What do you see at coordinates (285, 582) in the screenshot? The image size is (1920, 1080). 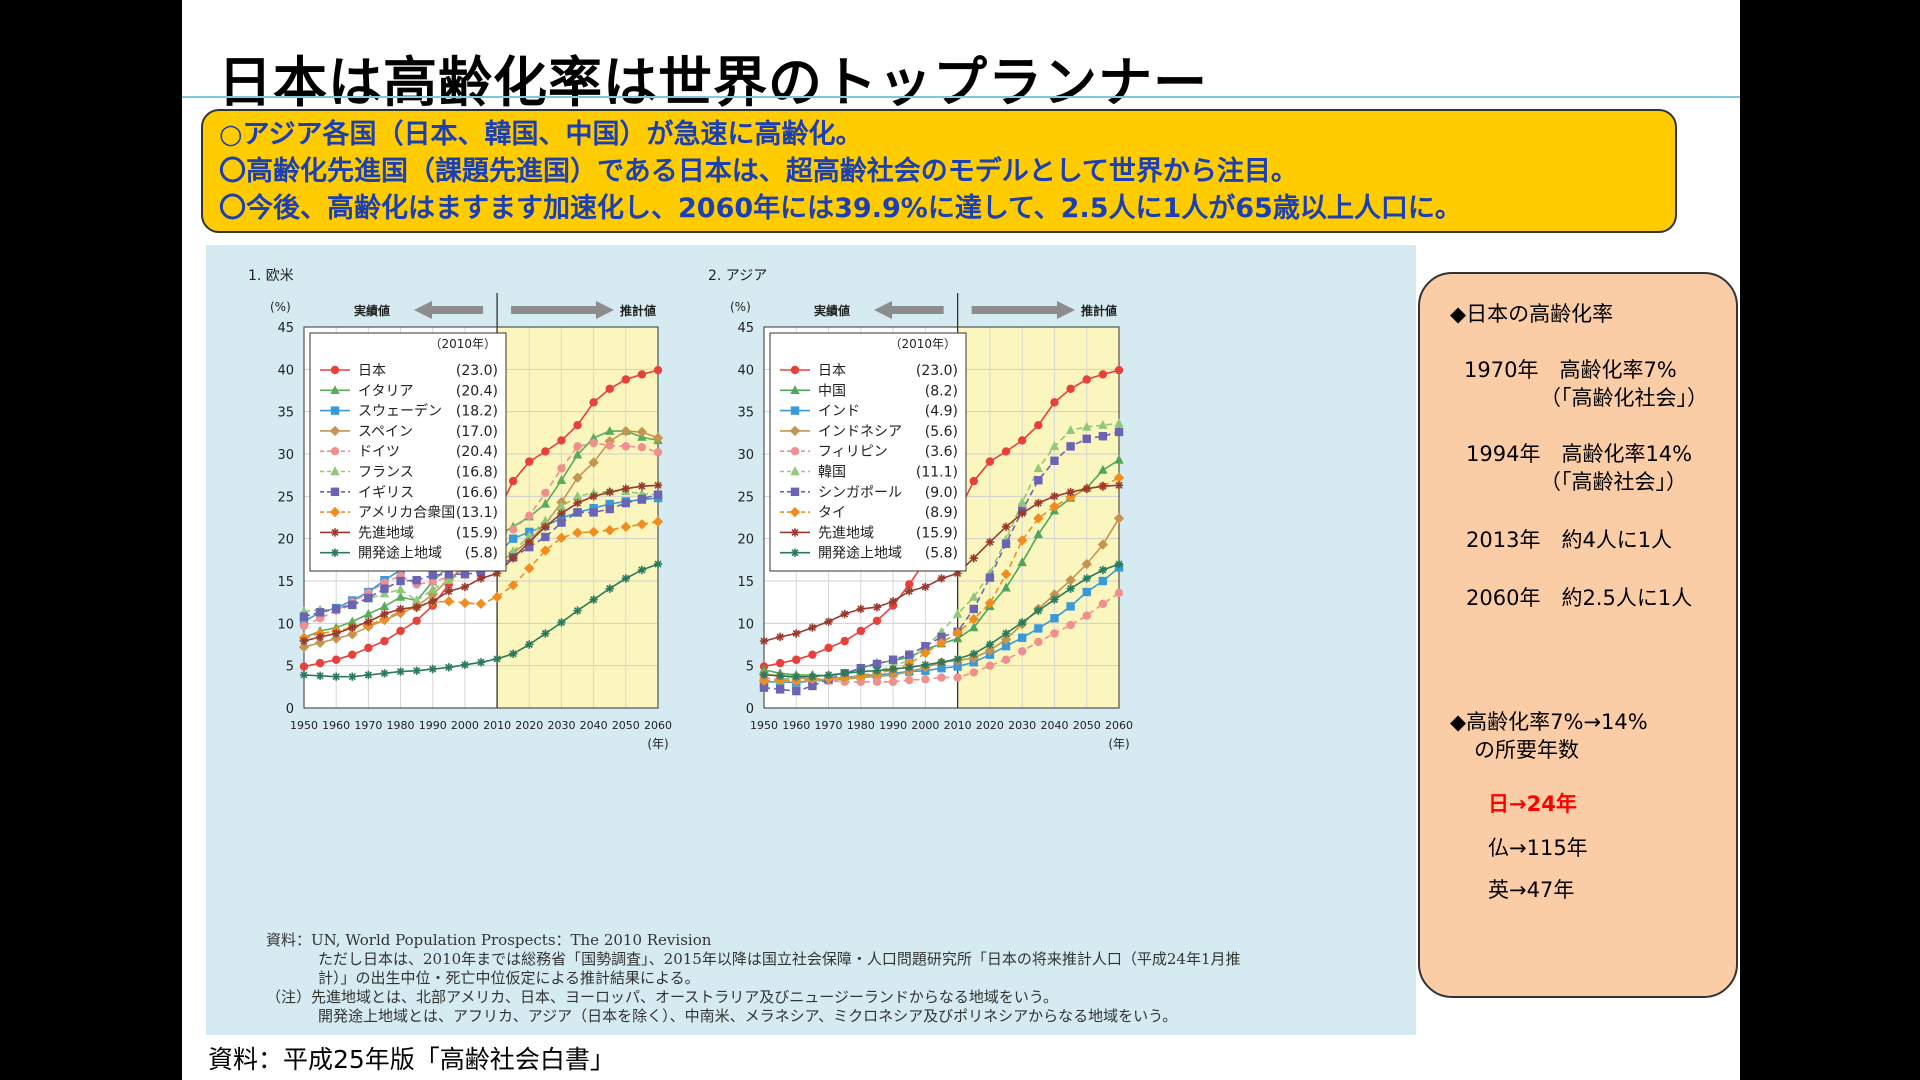 I see `y-tick-label: 15` at bounding box center [285, 582].